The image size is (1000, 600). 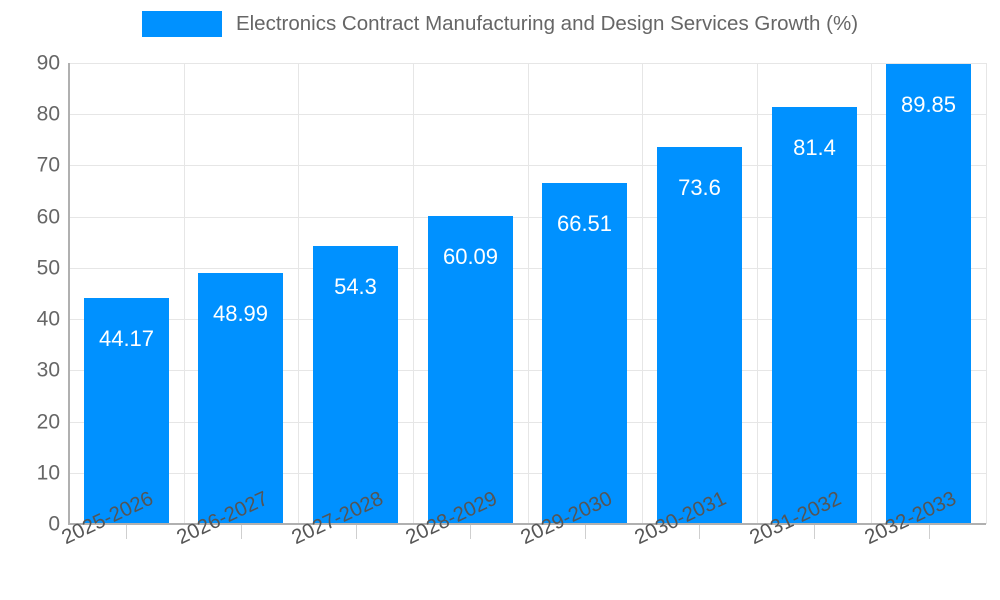 What do you see at coordinates (584, 223) in the screenshot?
I see `bar-value-label: 66.51` at bounding box center [584, 223].